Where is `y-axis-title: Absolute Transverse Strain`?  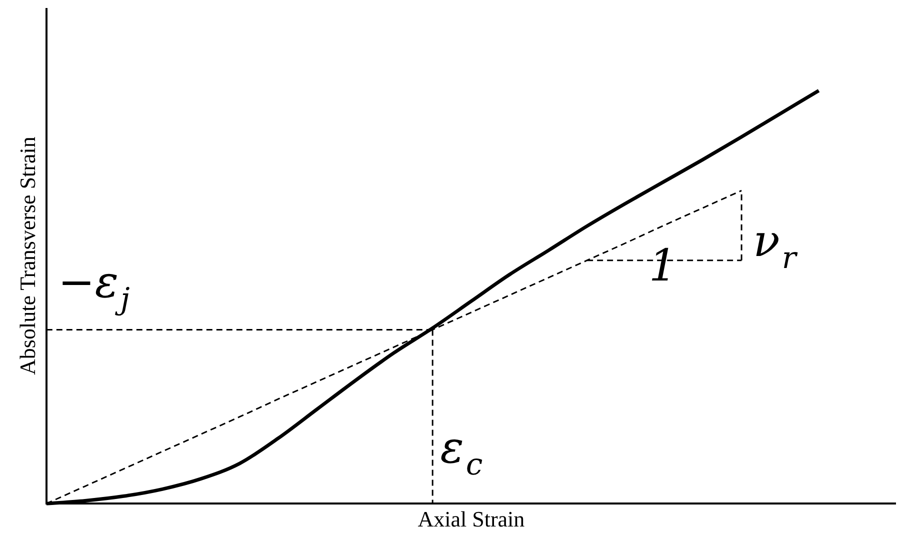 y-axis-title: Absolute Transverse Strain is located at coordinates (27, 255).